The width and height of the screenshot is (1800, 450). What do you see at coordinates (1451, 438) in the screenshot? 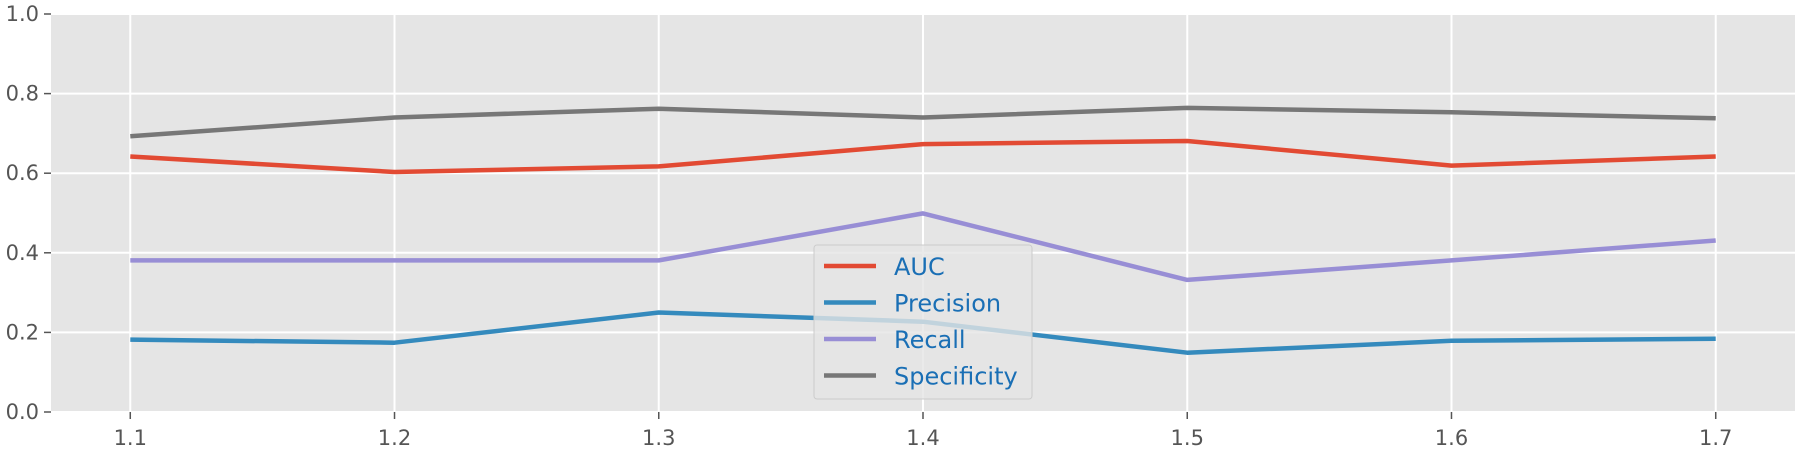
I see `x-tick-label: 1.6` at bounding box center [1451, 438].